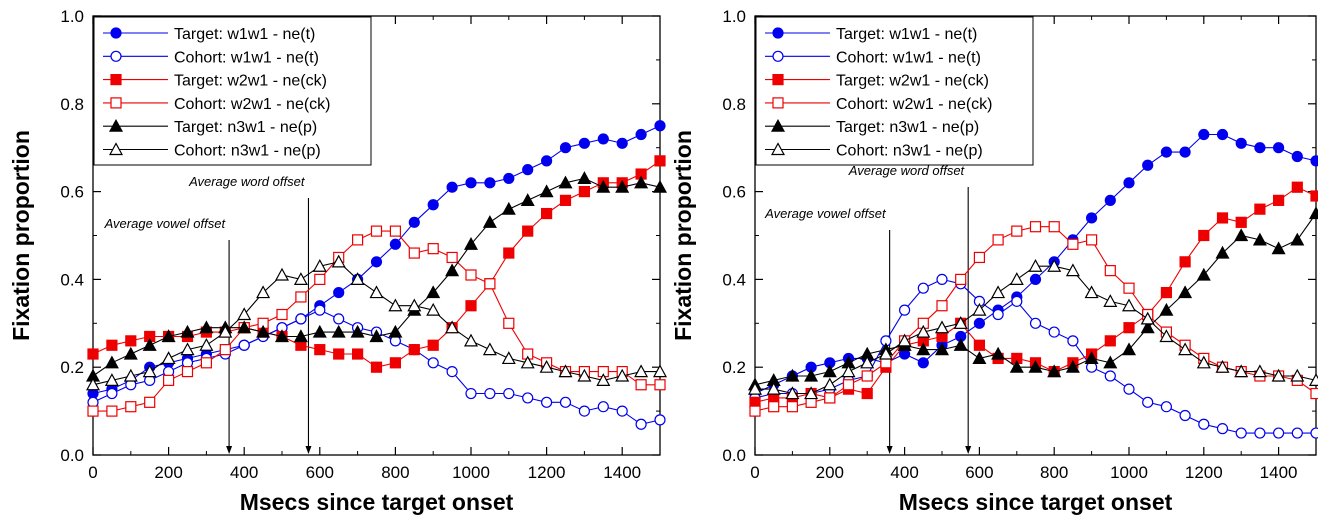  What do you see at coordinates (734, 192) in the screenshot?
I see `y-tick-label: 0.6` at bounding box center [734, 192].